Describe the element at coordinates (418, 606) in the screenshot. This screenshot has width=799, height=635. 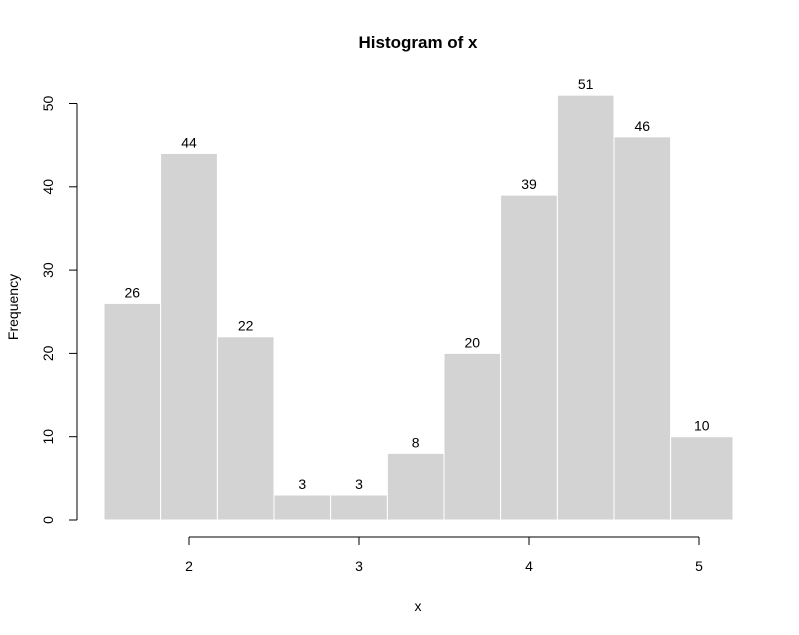
I see `x-axis-label: x` at that location.